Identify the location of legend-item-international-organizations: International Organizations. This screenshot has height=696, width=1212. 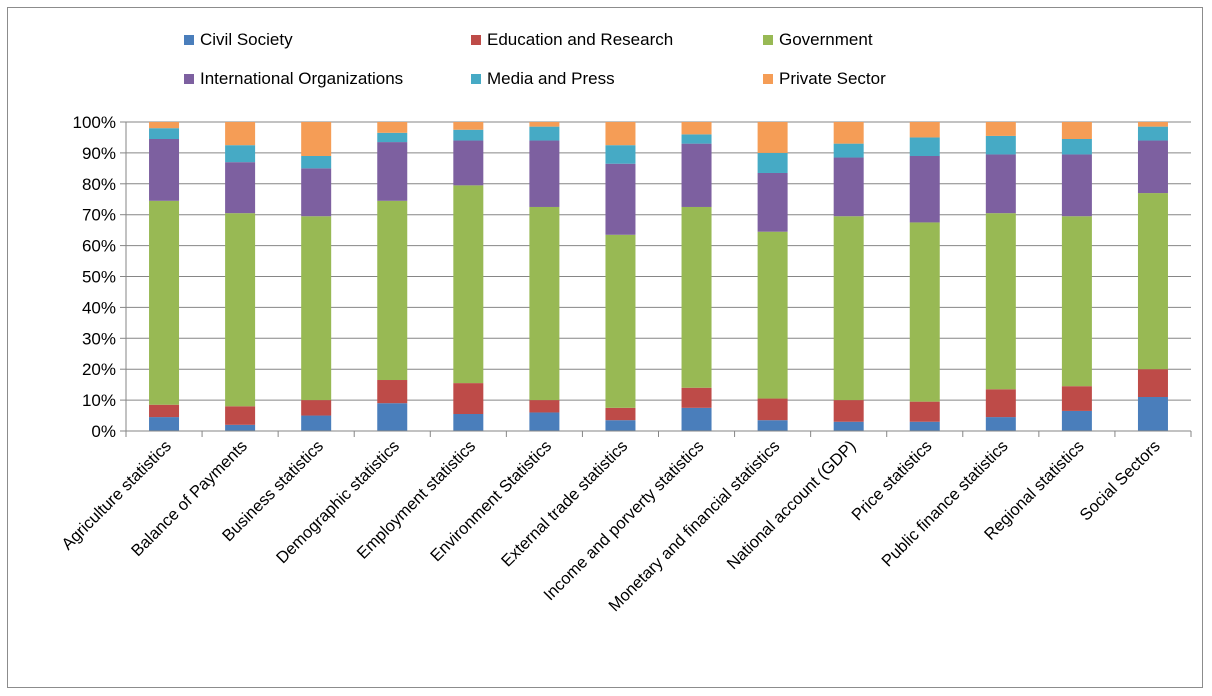
(293, 78).